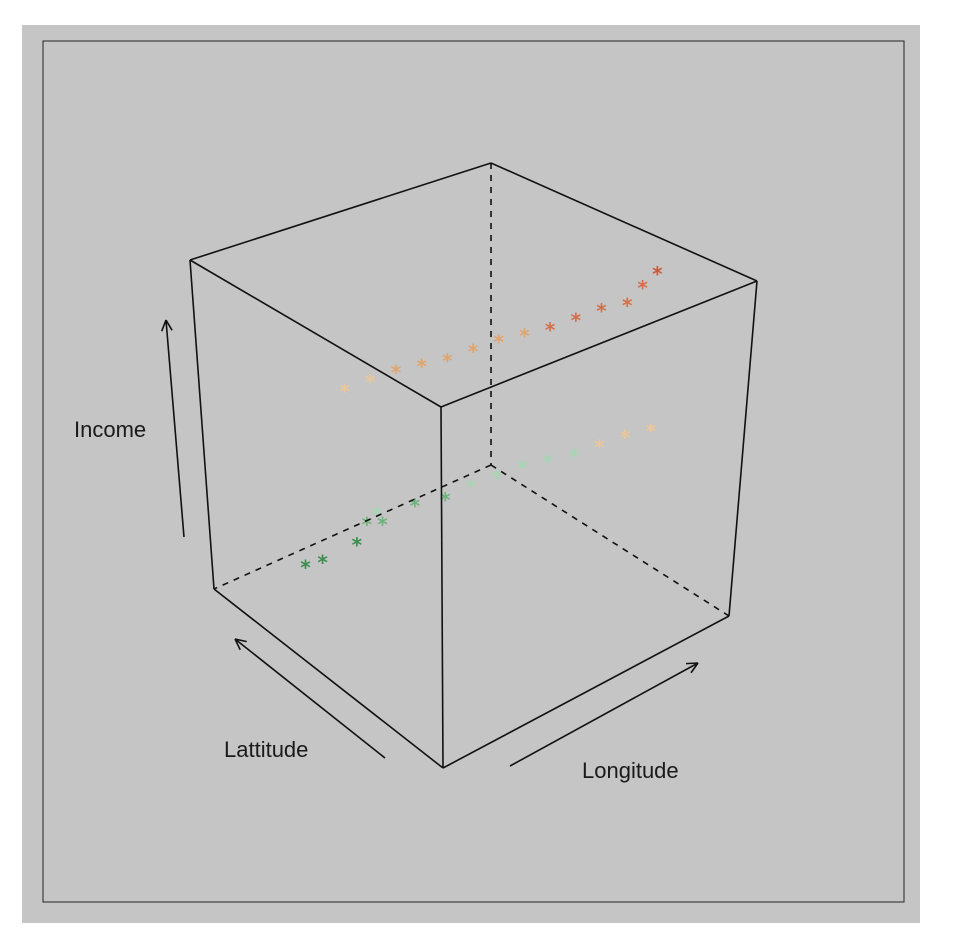 This screenshot has width=956, height=930. I want to click on y-axis-arrow, so click(310, 698).